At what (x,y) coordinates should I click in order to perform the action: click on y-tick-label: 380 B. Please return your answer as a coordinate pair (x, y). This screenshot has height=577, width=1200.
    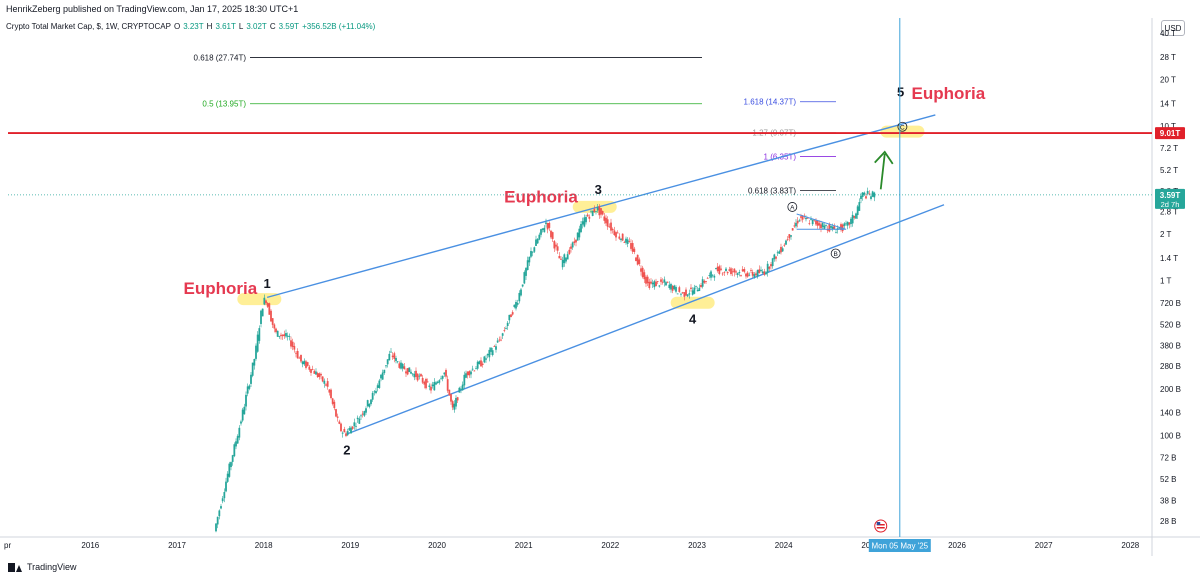
    Looking at the image, I should click on (1170, 346).